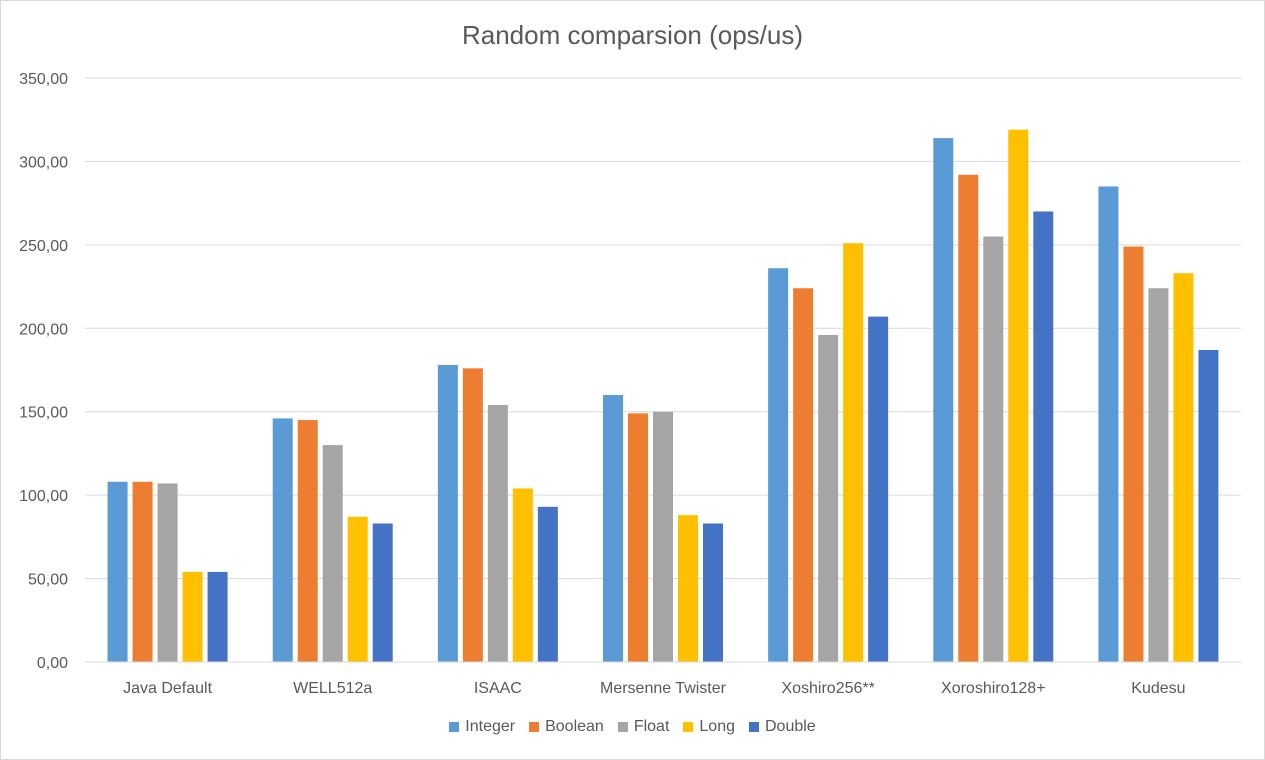 The width and height of the screenshot is (1265, 760). Describe the element at coordinates (790, 726) in the screenshot. I see `legend-label: Double` at that location.